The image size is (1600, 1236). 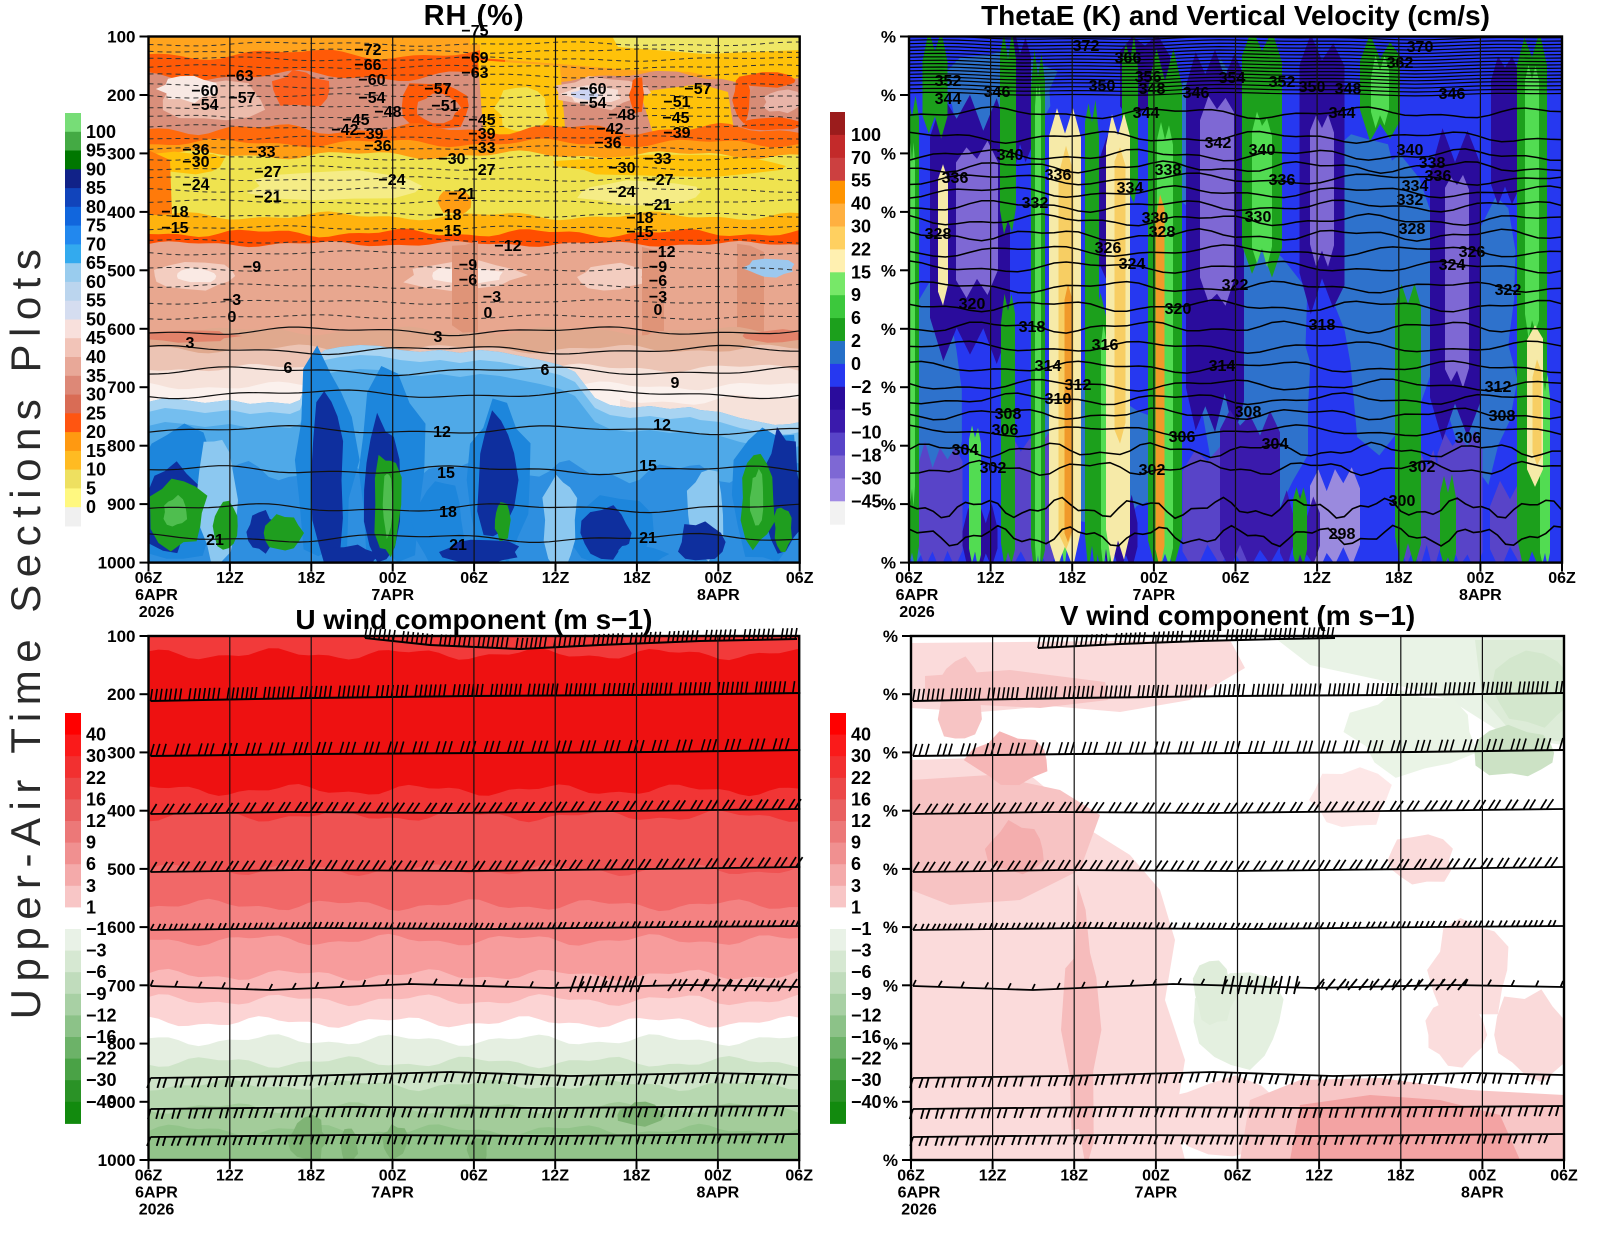 I want to click on svg-text: 3, so click(x=190, y=343).